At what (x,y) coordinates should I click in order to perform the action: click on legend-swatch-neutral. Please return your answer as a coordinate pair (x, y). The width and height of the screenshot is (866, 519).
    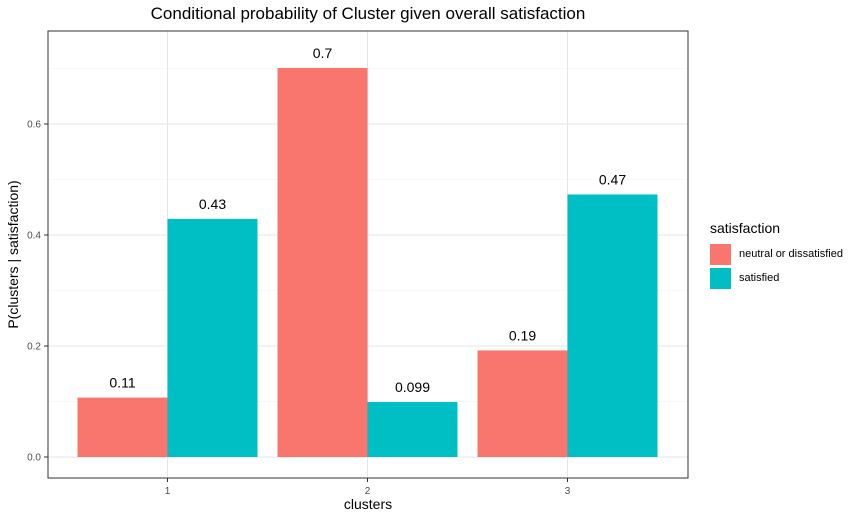
    Looking at the image, I should click on (720, 254).